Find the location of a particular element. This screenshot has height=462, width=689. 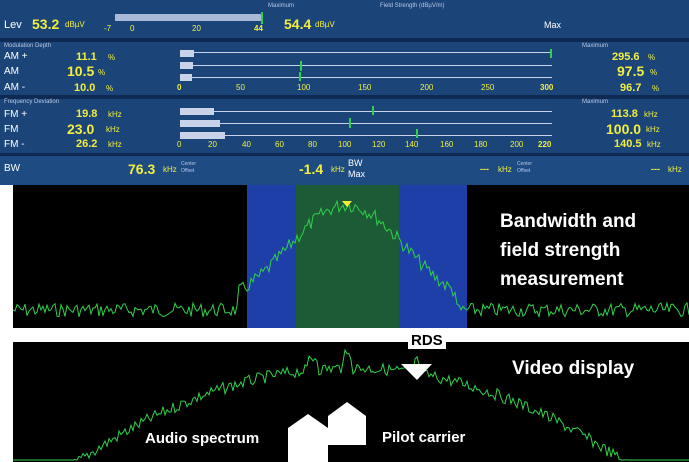

deviation-tick: 160 is located at coordinates (447, 144).